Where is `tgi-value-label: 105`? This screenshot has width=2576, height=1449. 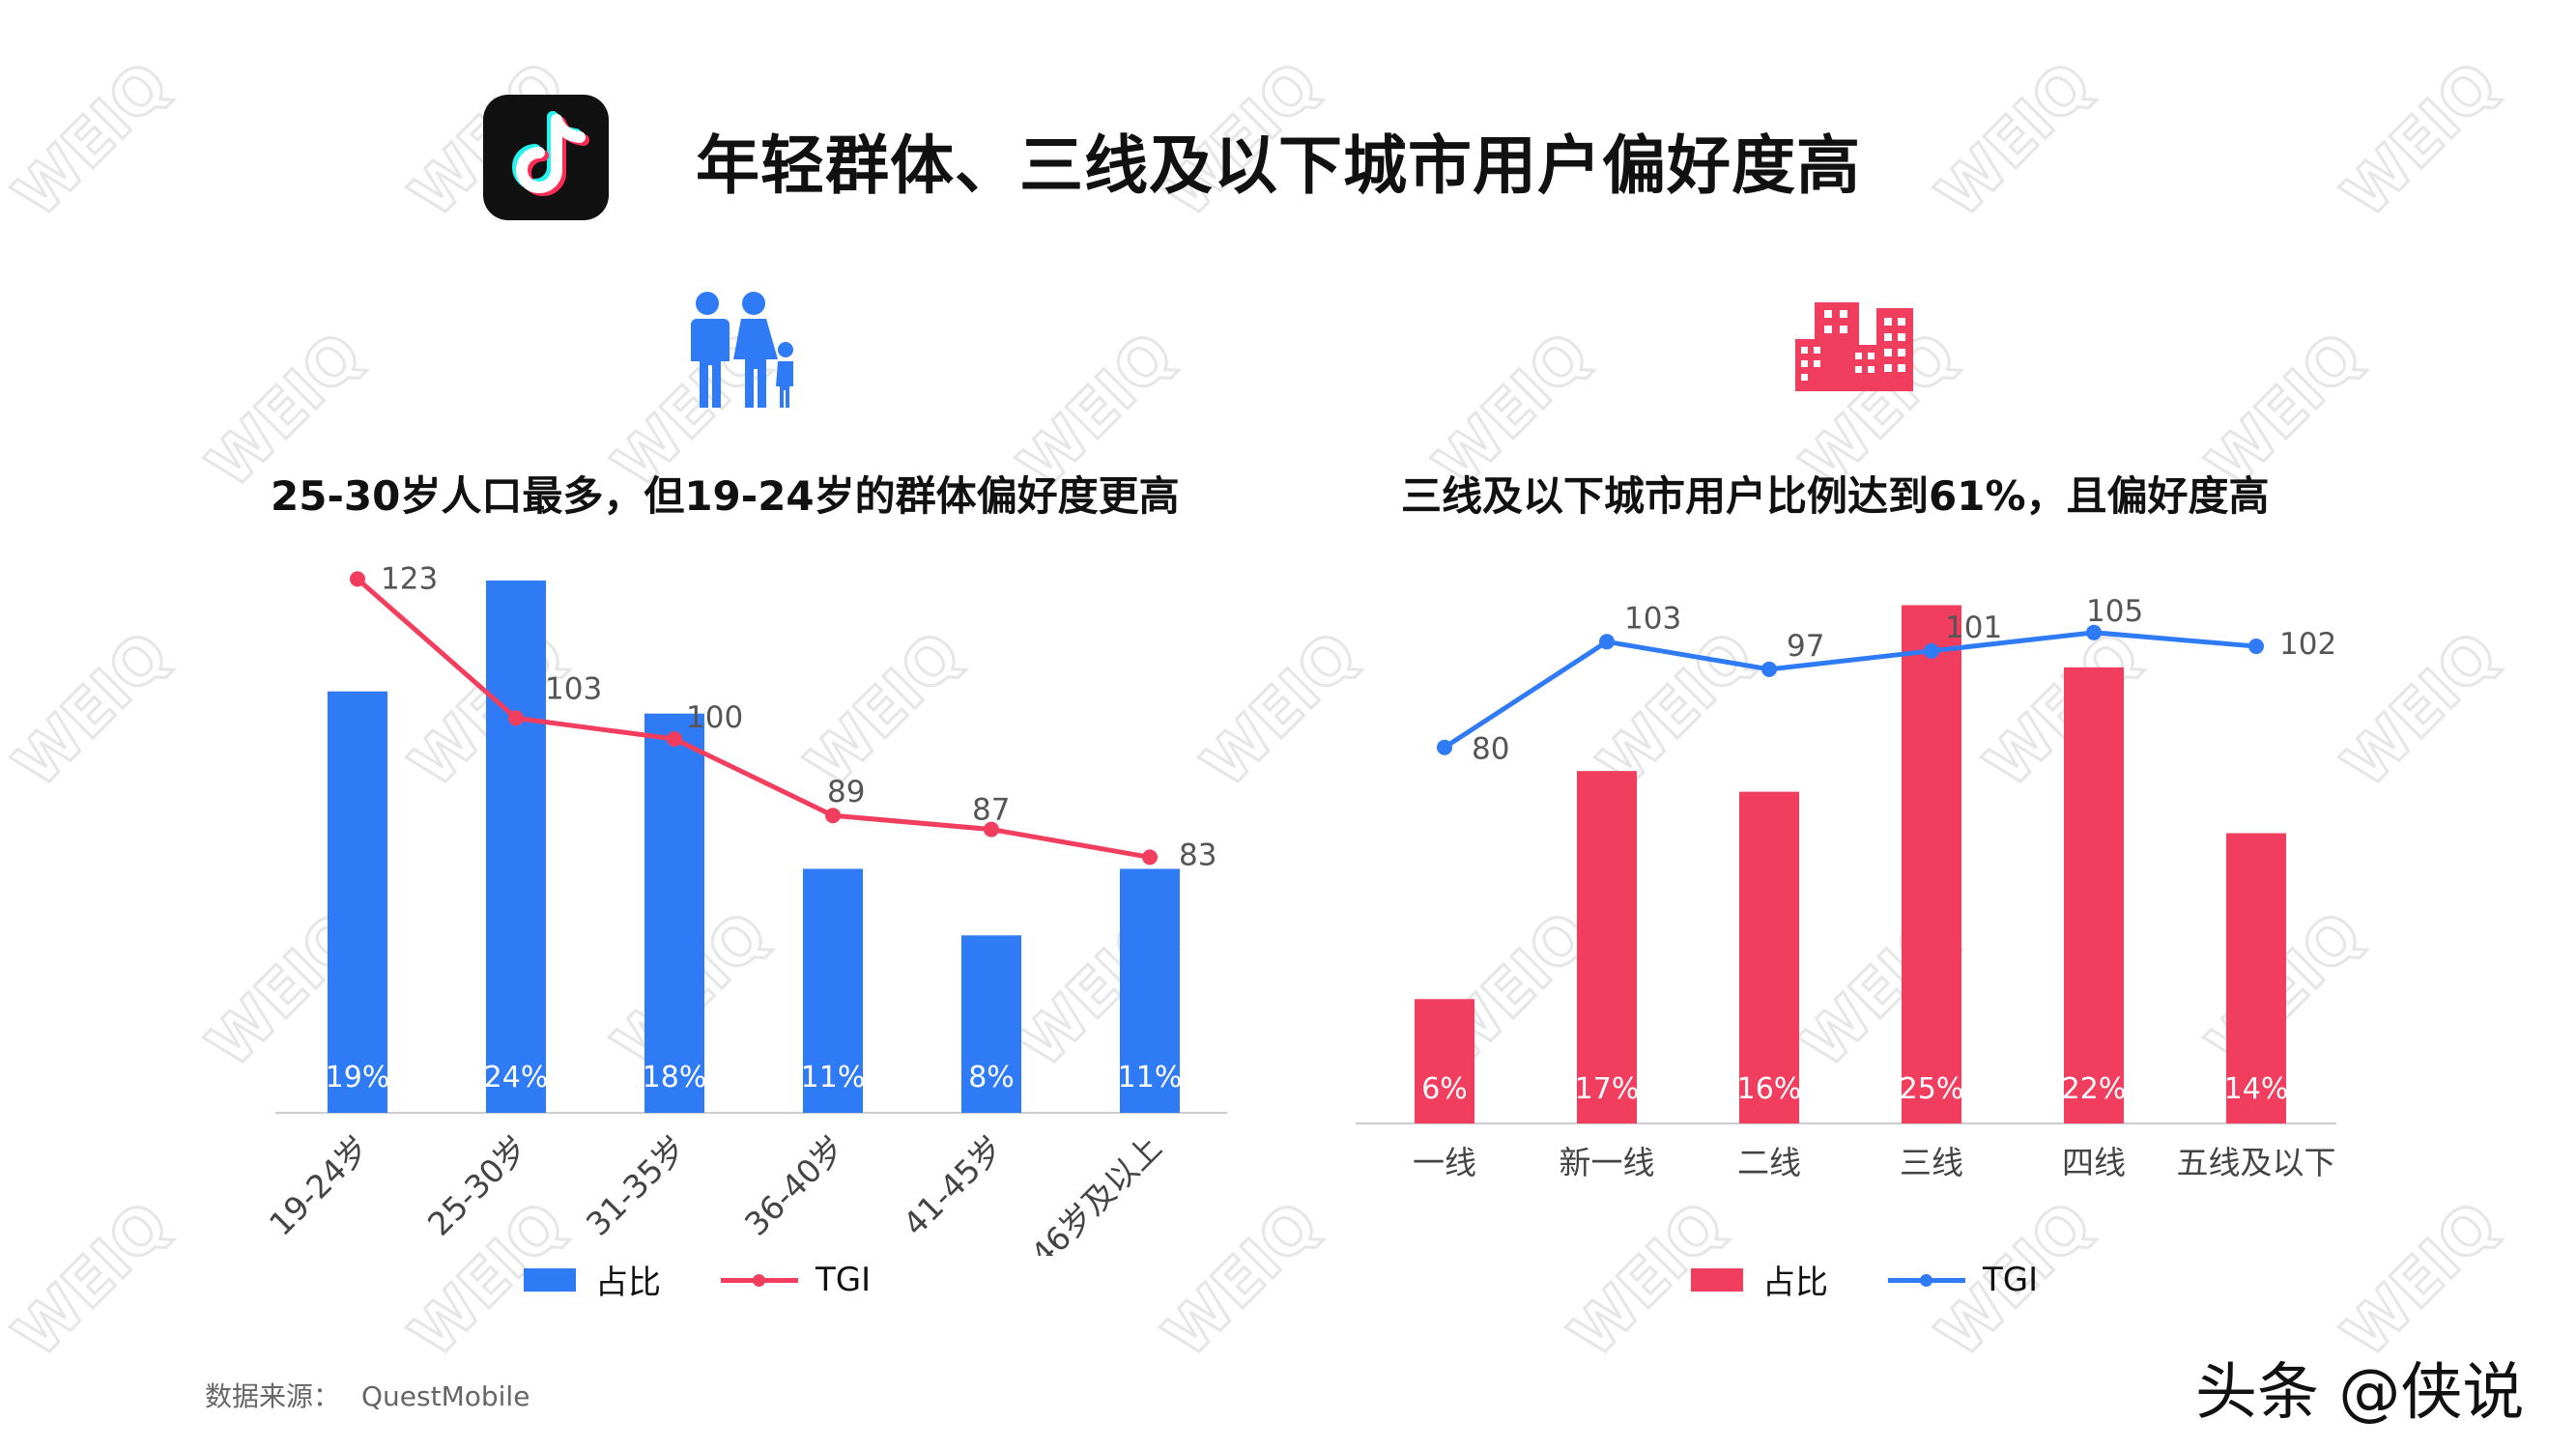 tgi-value-label: 105 is located at coordinates (2115, 611).